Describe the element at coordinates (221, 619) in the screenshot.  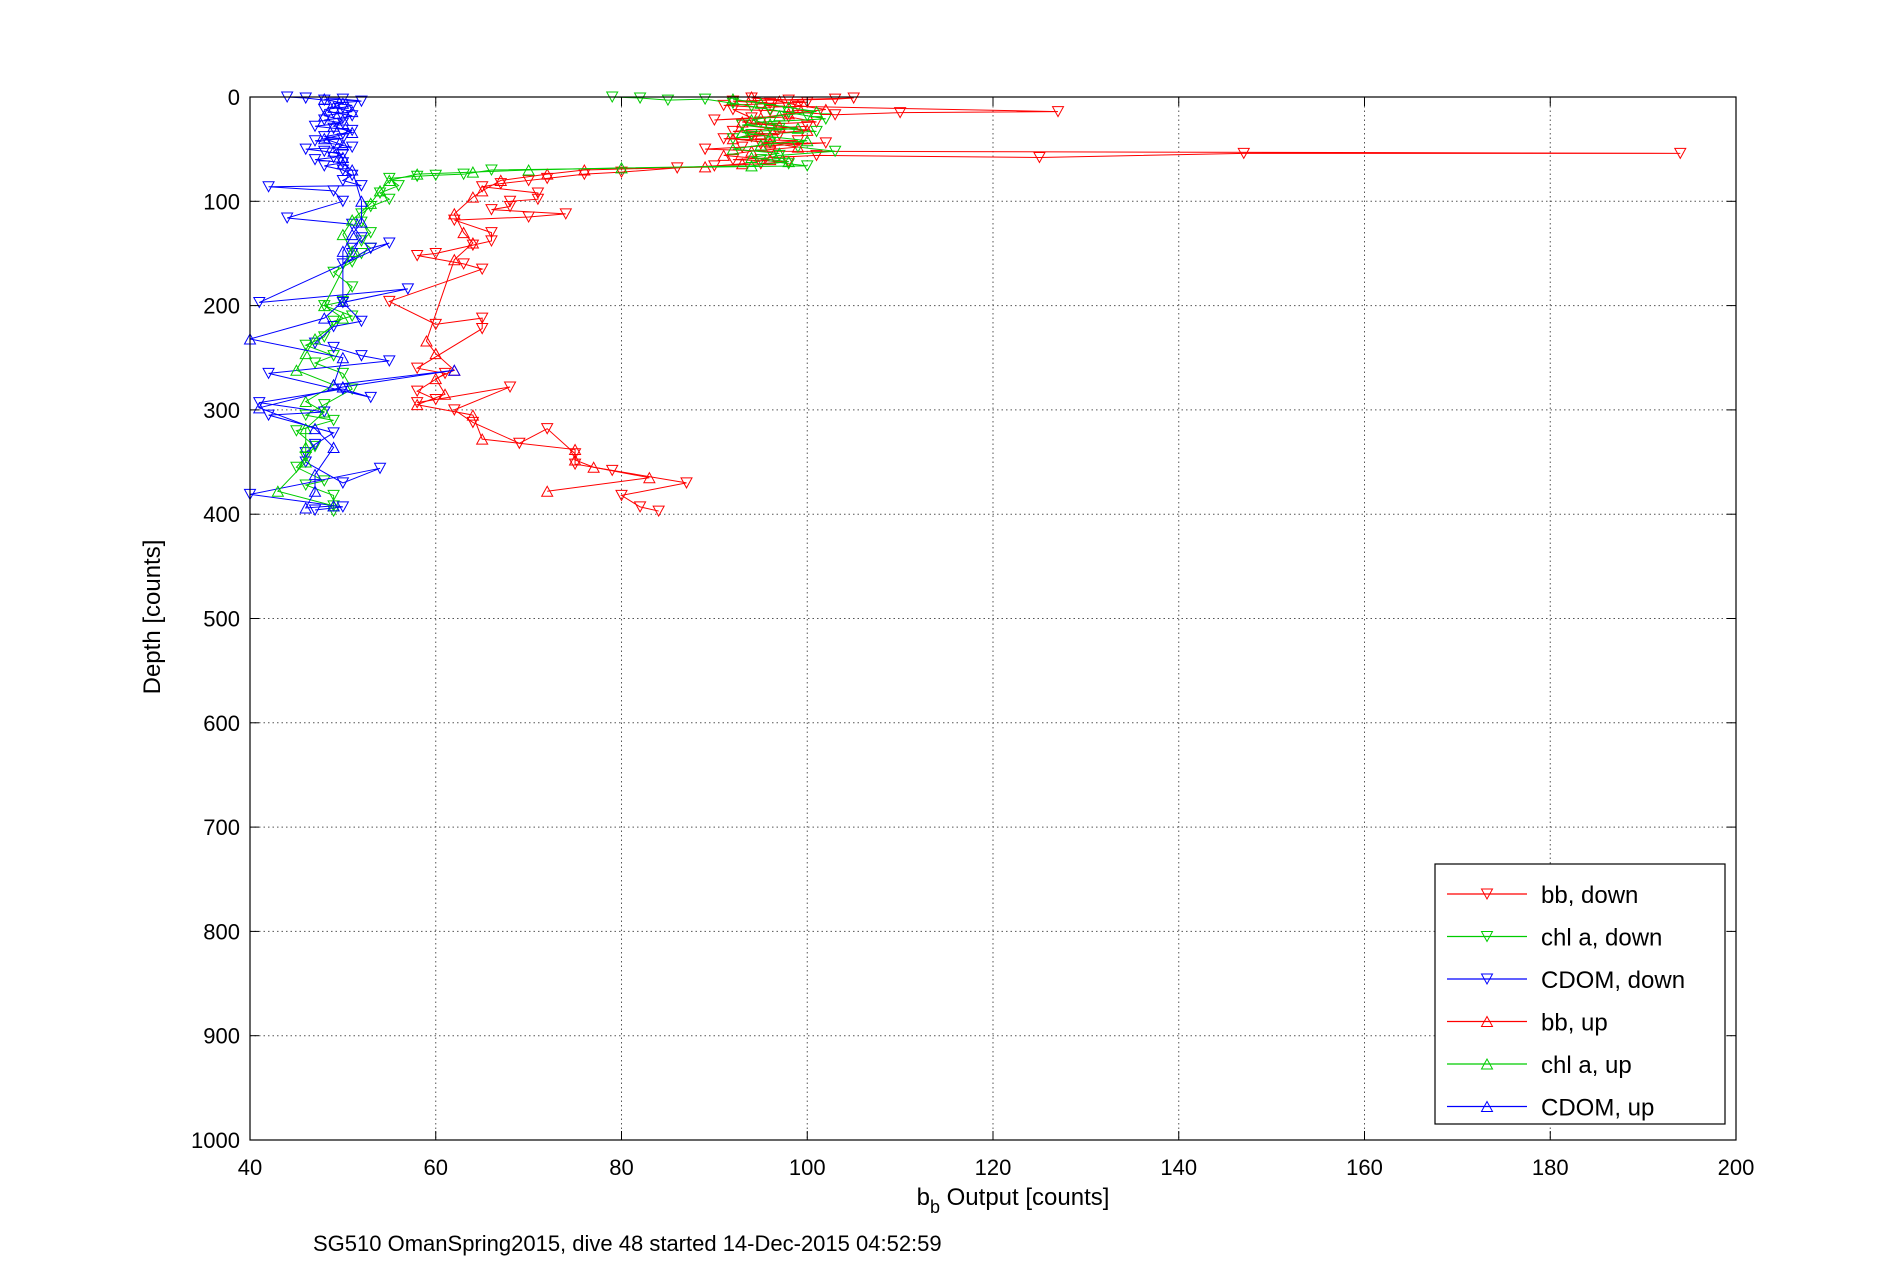
I see `y-tick-label: 500` at that location.